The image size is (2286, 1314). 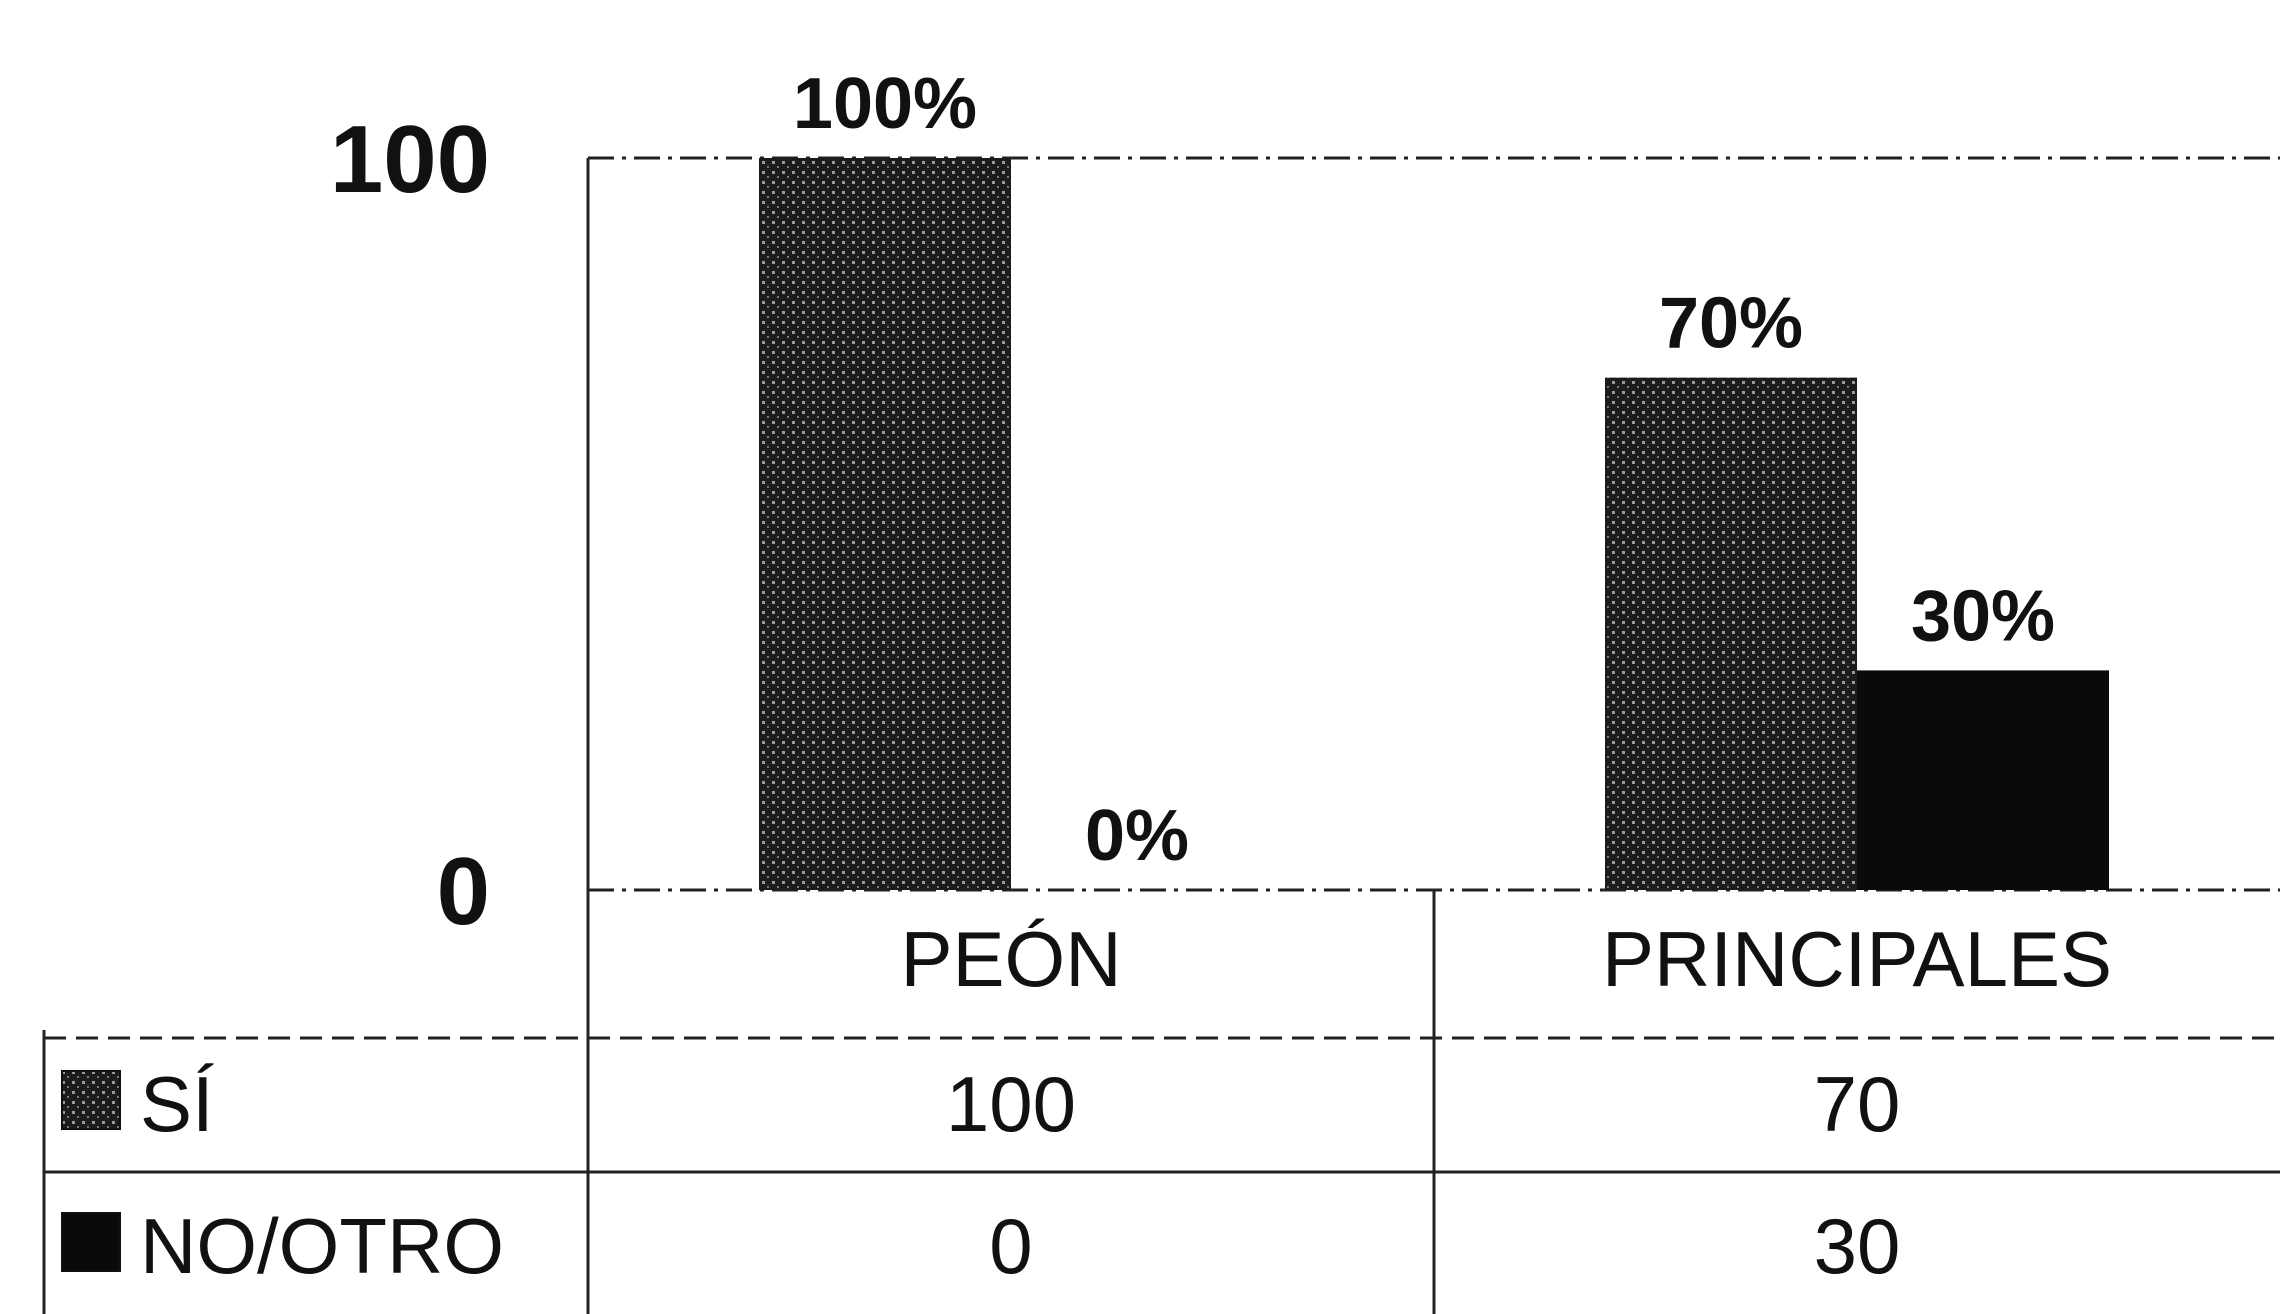 I want to click on data-label: 100%, so click(x=885, y=104).